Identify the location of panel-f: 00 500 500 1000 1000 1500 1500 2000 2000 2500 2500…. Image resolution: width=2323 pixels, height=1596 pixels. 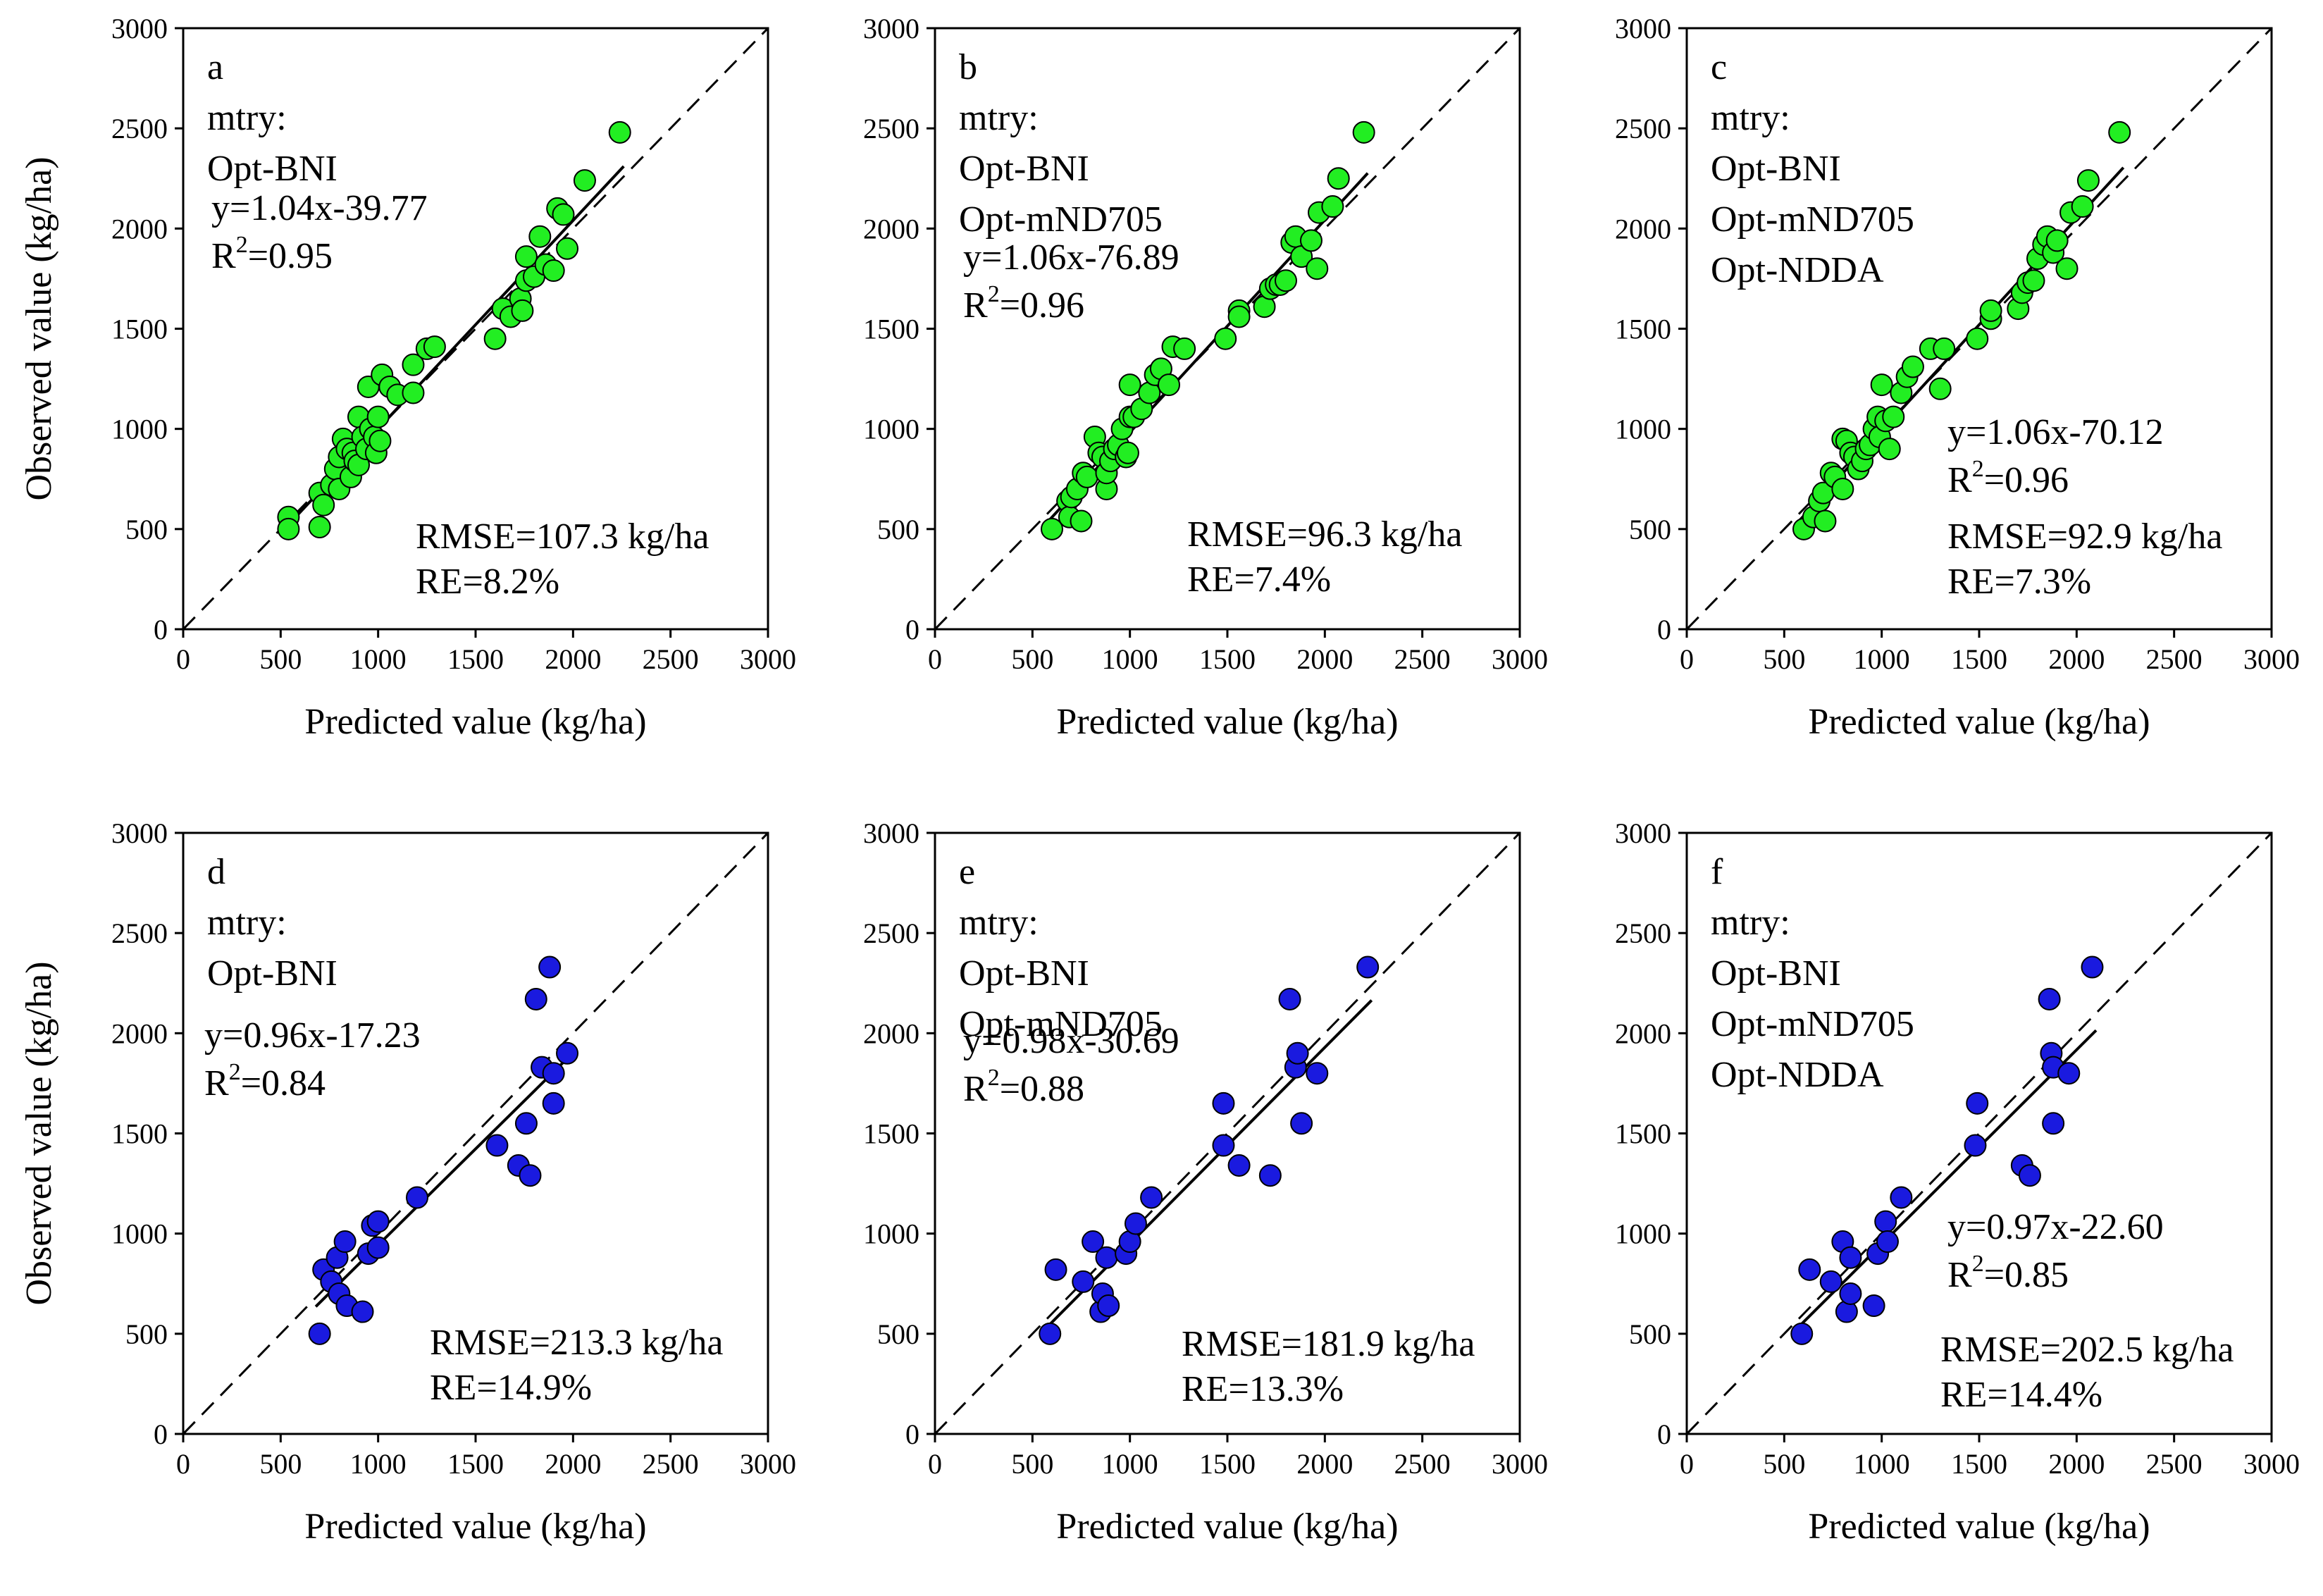
(1957, 1182).